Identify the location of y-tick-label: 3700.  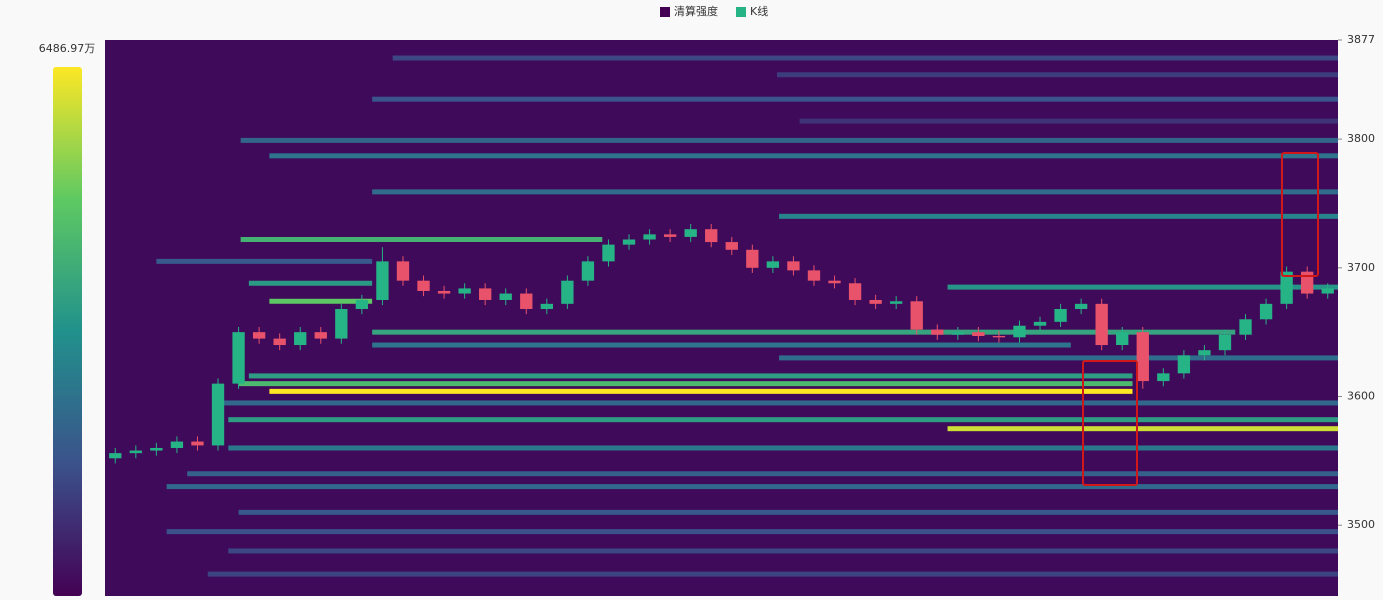
(1361, 267).